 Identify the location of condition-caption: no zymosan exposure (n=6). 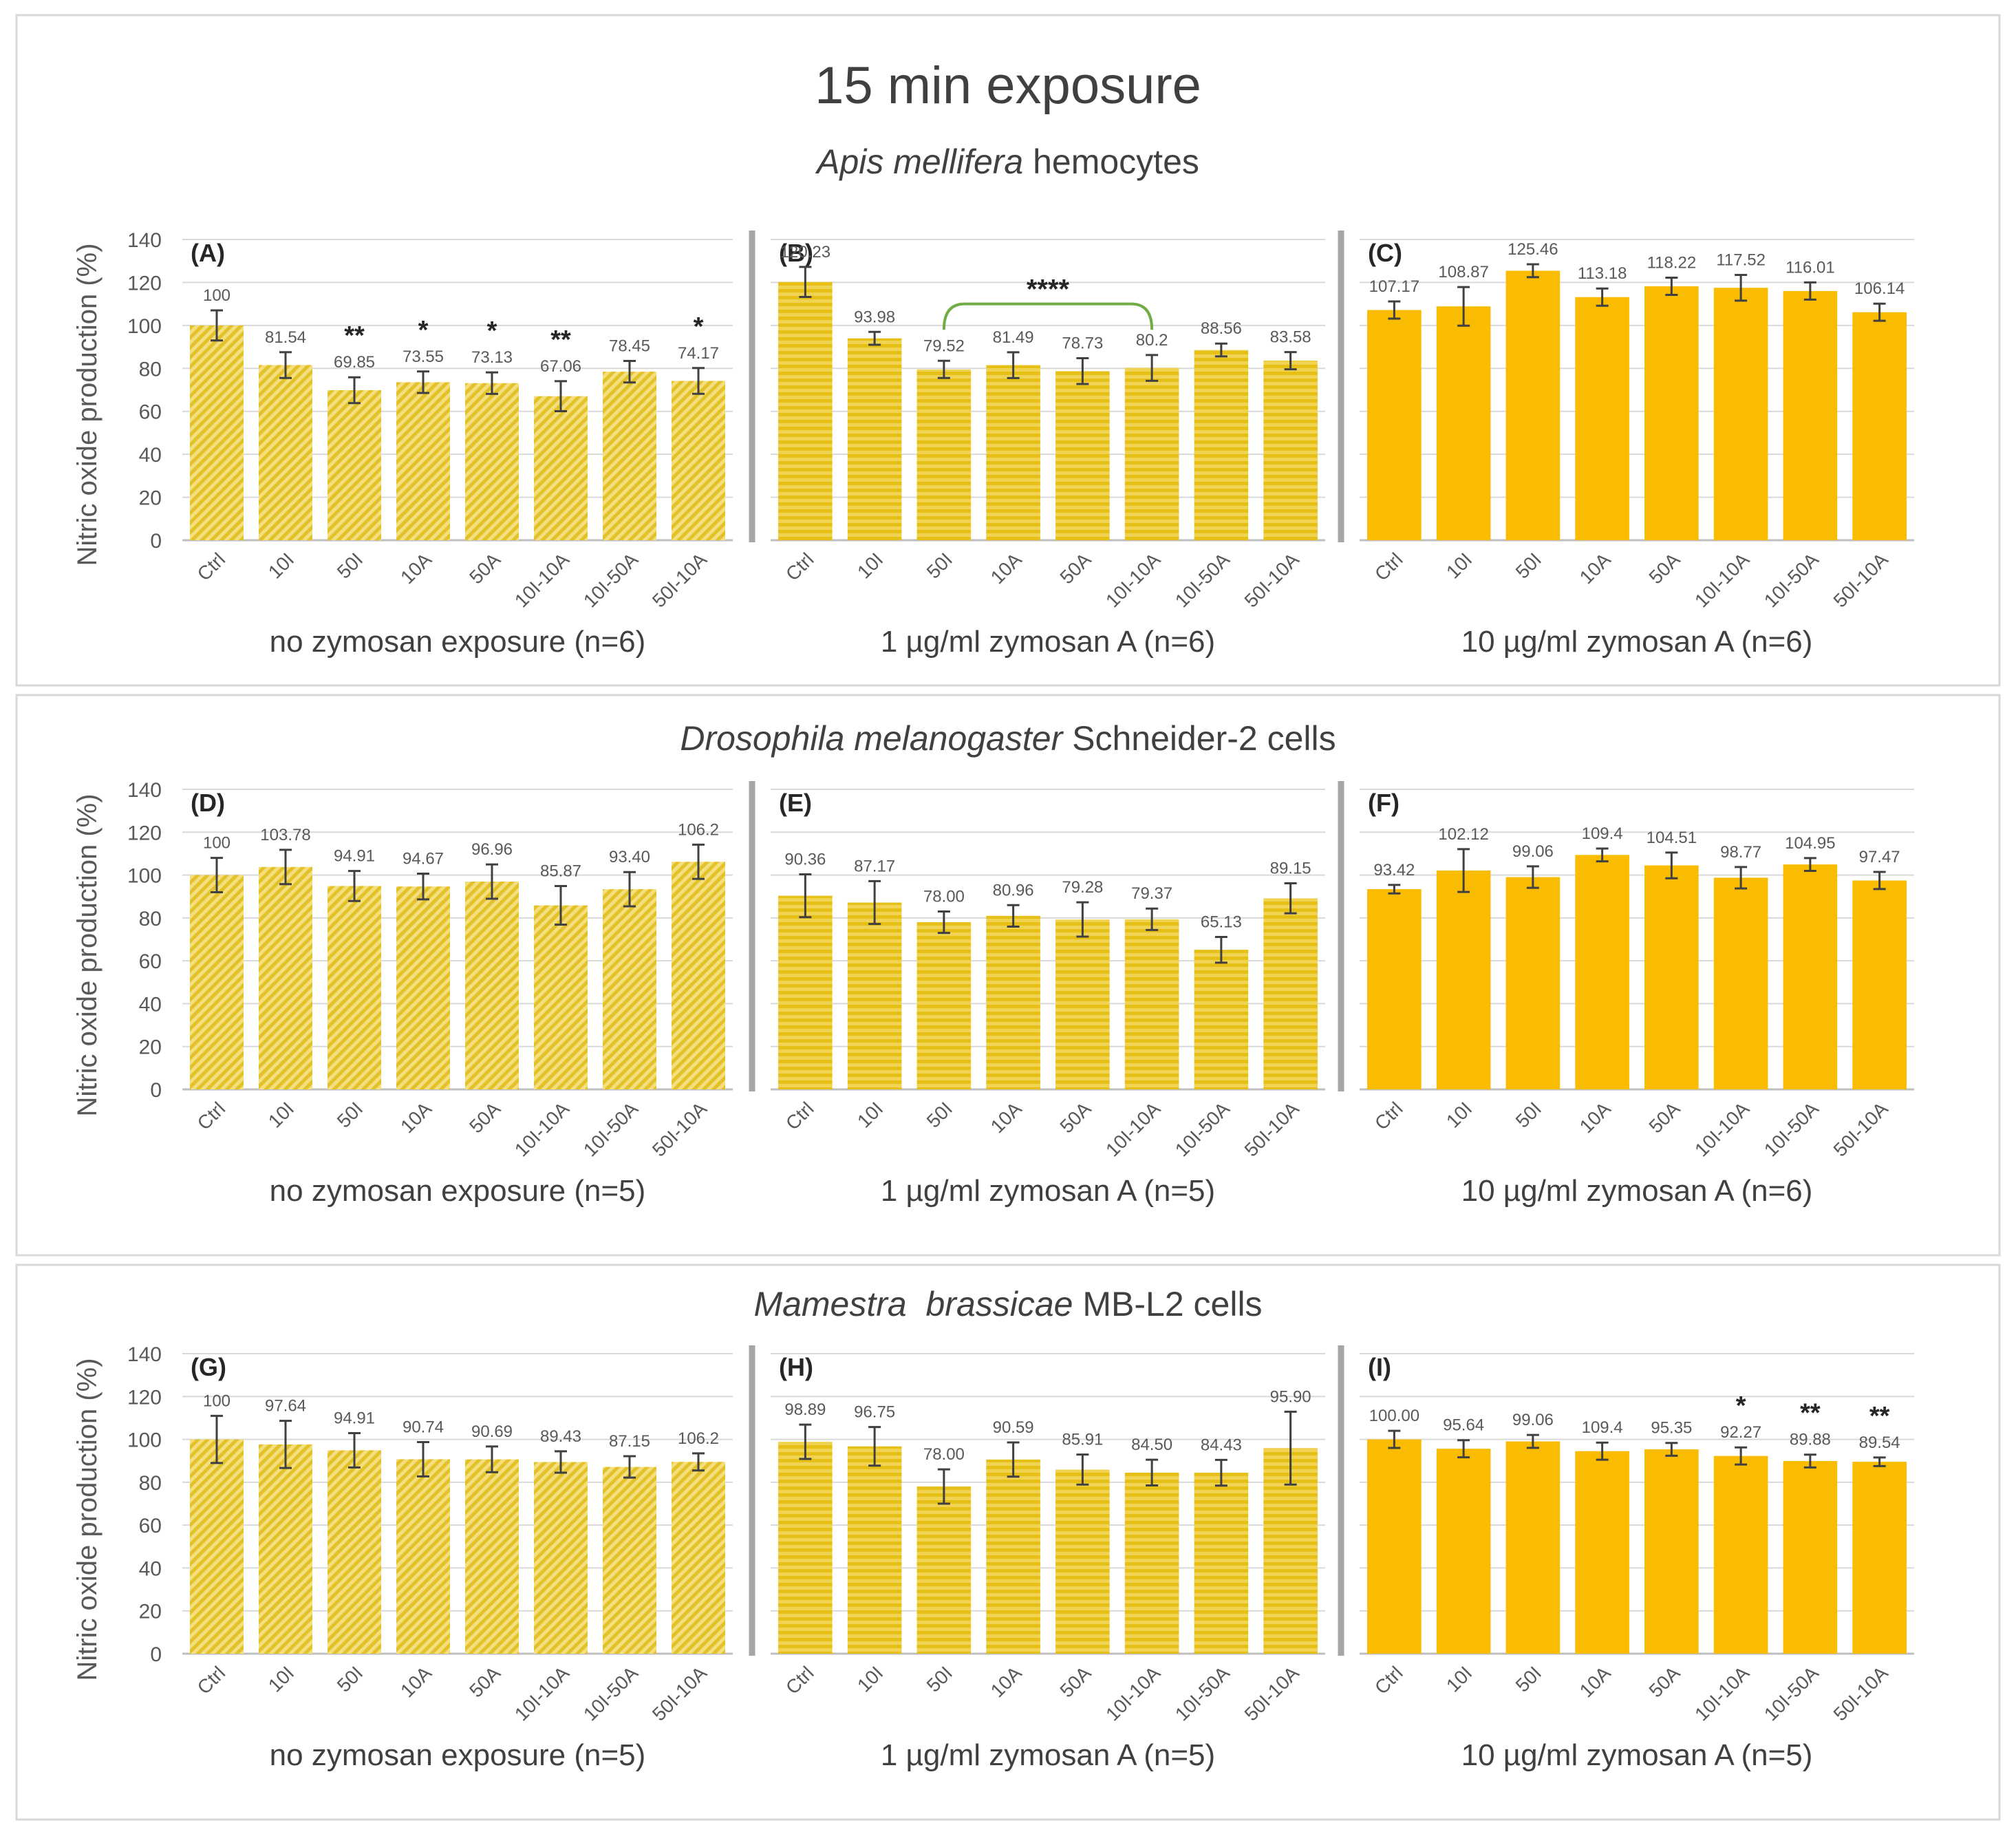
(458, 642).